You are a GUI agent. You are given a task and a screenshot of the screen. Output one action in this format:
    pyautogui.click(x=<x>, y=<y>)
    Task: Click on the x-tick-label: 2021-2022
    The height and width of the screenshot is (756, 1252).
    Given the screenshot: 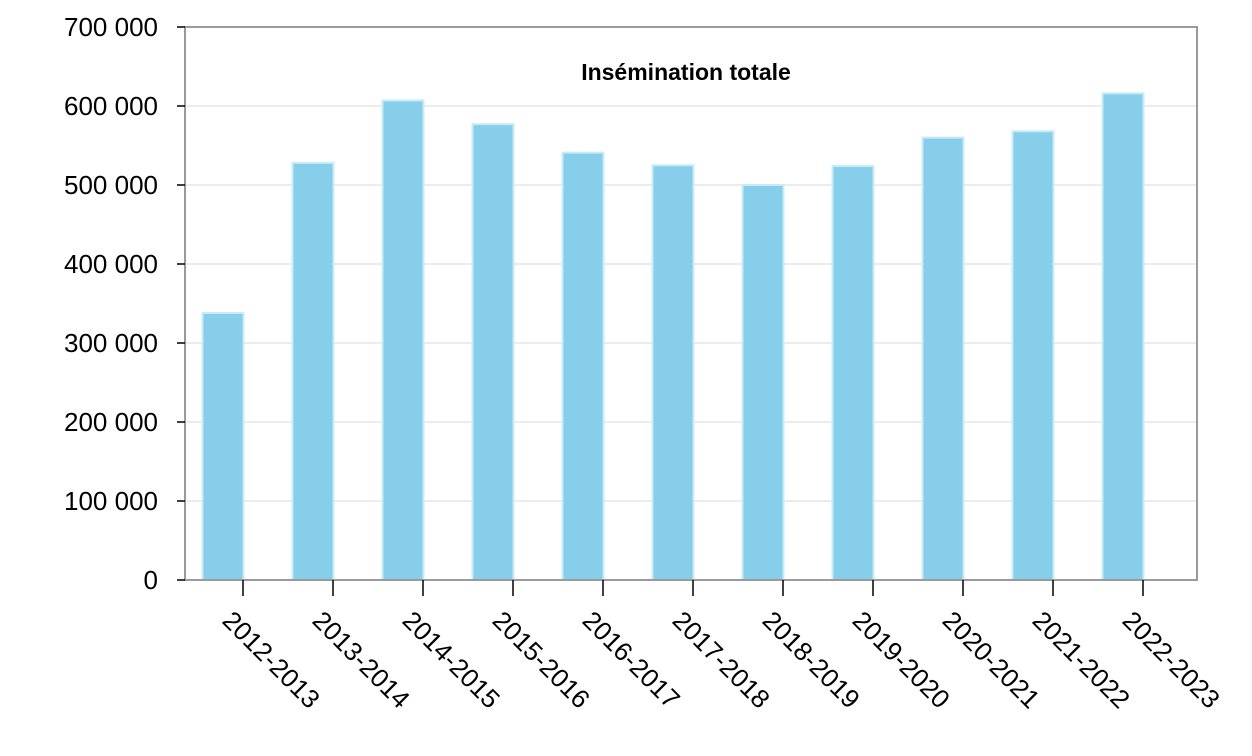 What is the action you would take?
    pyautogui.click(x=1081, y=659)
    